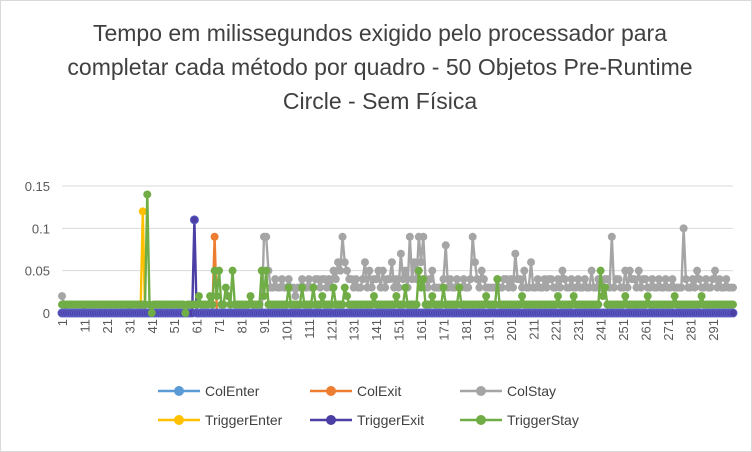 This screenshot has height=452, width=752. Describe the element at coordinates (107, 326) in the screenshot. I see `x-tick-label: 21` at that location.